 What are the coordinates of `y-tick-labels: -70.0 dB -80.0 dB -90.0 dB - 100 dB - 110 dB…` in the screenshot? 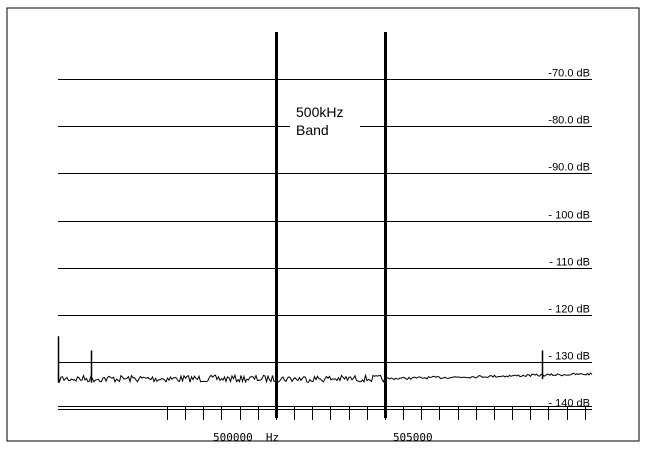 It's located at (569, 239).